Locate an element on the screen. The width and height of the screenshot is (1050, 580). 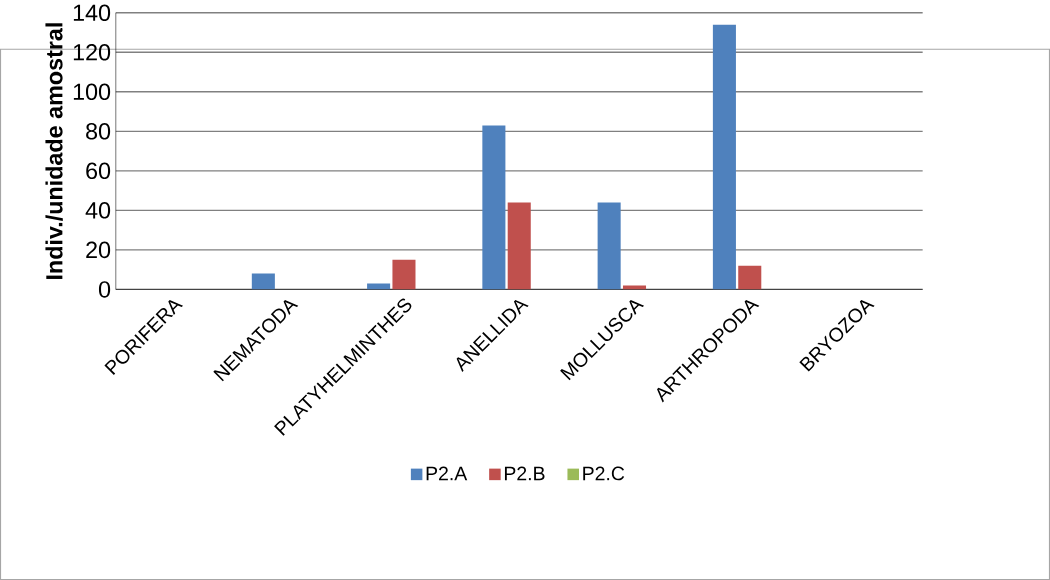
y-tick-label: 140 is located at coordinates (92, 13).